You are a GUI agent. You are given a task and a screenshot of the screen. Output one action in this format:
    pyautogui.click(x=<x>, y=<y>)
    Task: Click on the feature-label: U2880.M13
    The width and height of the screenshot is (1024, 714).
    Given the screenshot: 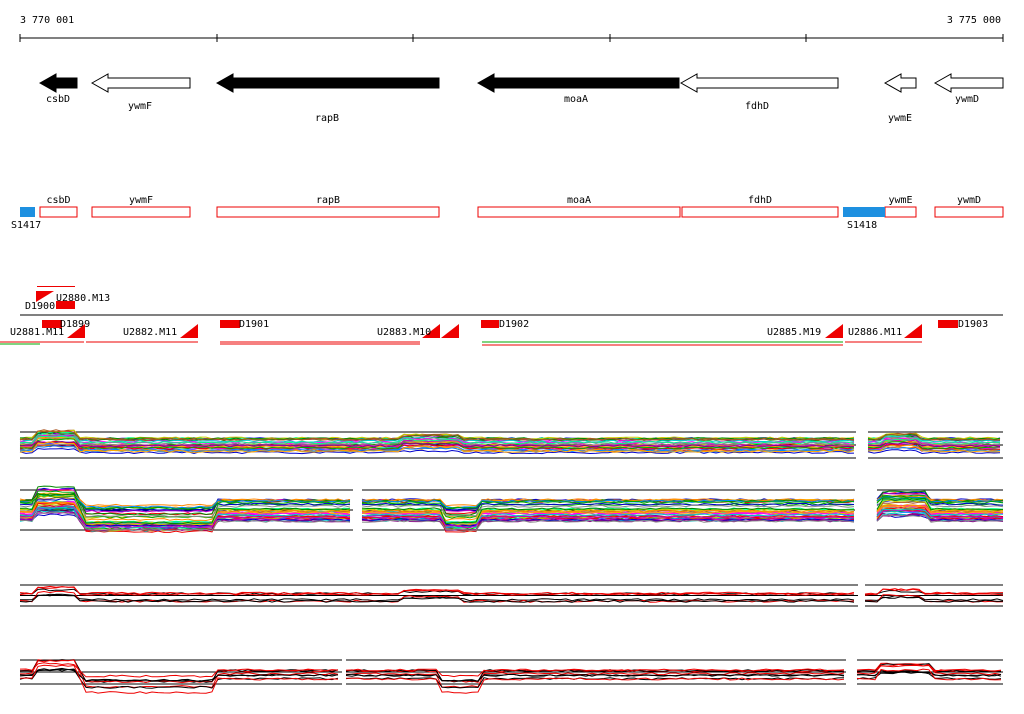 What is the action you would take?
    pyautogui.click(x=83, y=298)
    